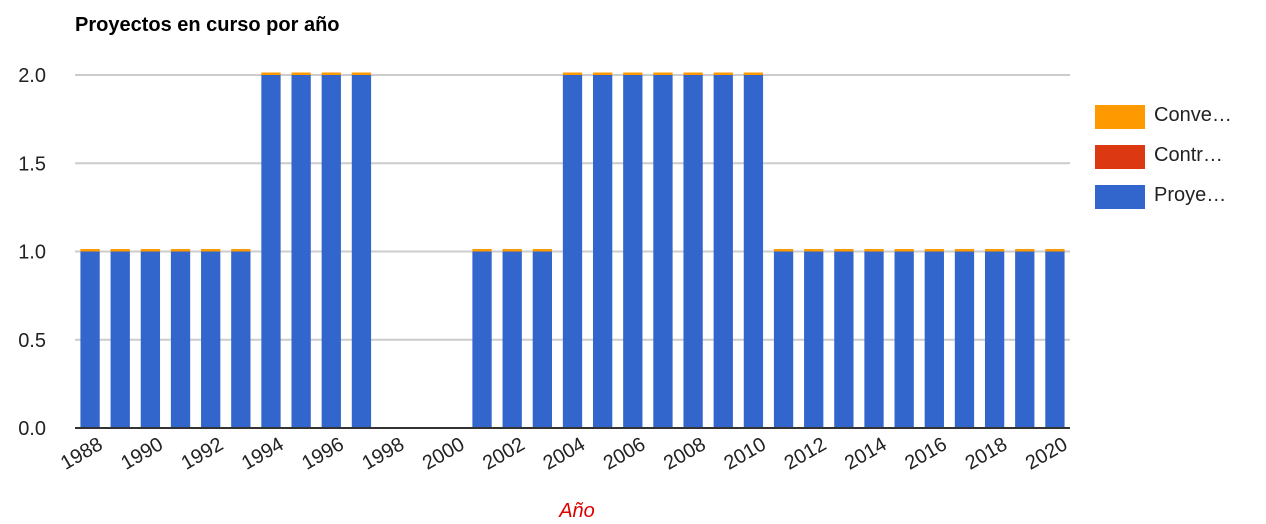  Describe the element at coordinates (904, 340) in the screenshot. I see `bar-2015-proye` at that location.